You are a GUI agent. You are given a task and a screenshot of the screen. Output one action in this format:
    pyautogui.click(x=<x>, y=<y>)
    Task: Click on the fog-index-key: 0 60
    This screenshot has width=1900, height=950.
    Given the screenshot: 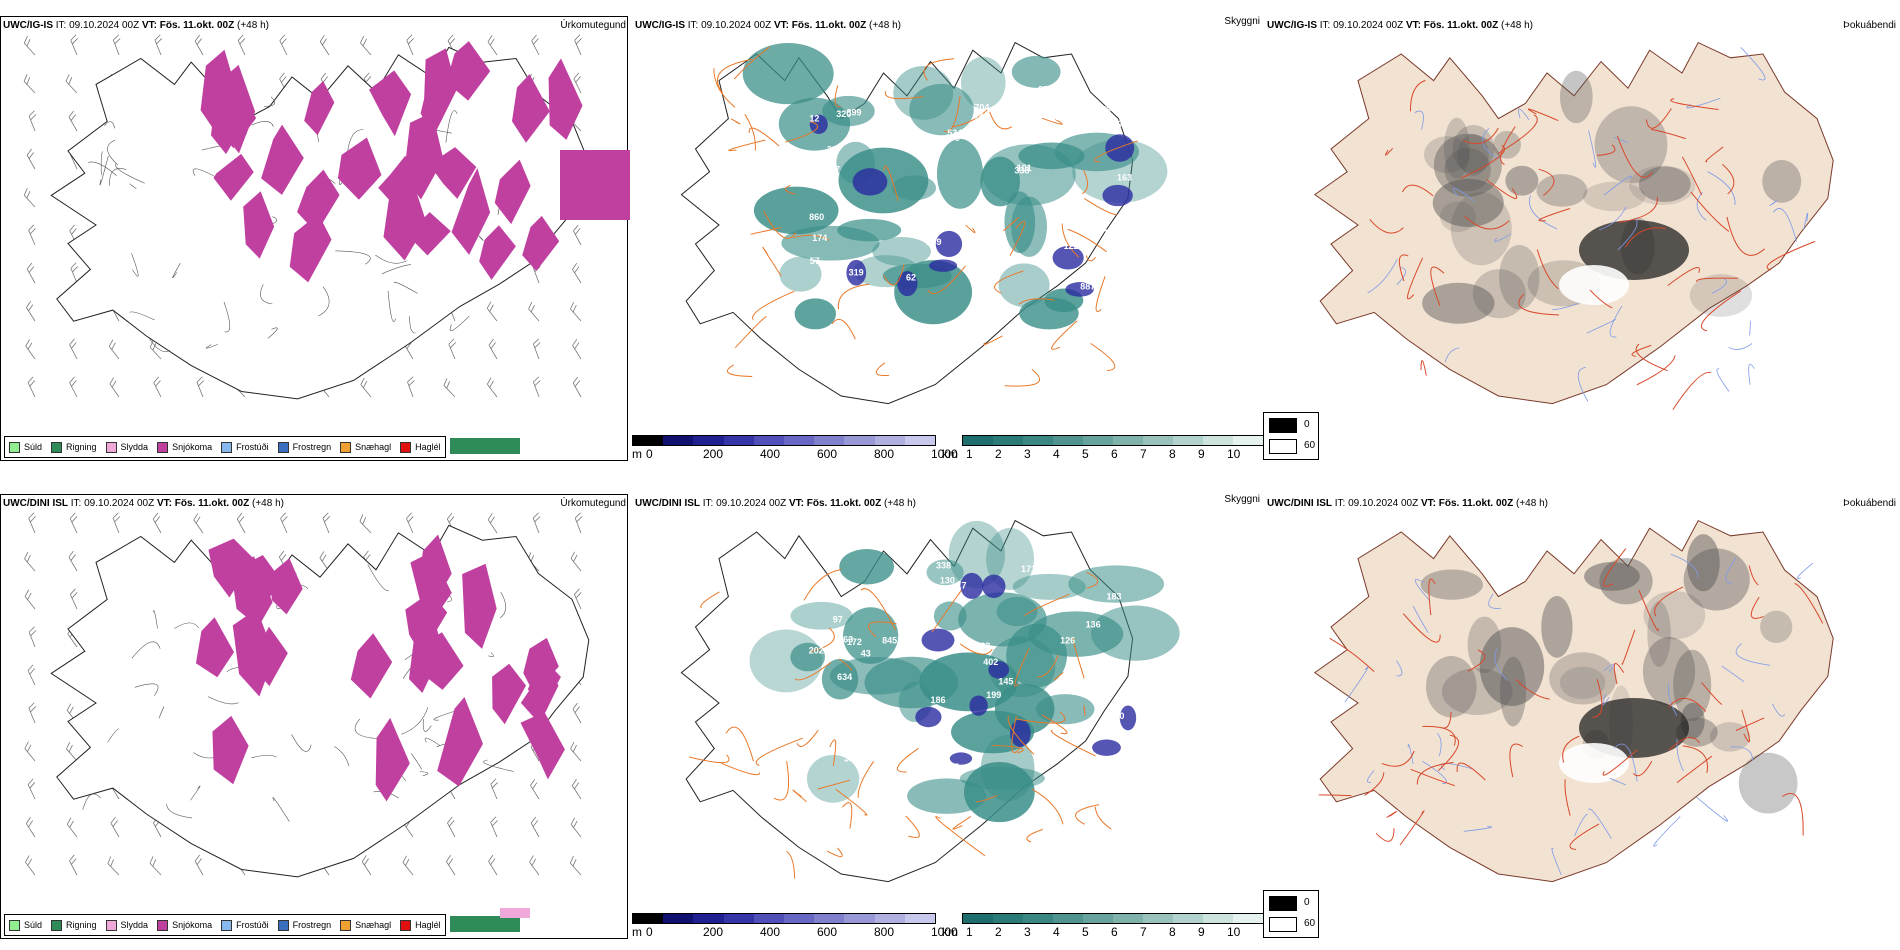 What is the action you would take?
    pyautogui.click(x=1291, y=436)
    